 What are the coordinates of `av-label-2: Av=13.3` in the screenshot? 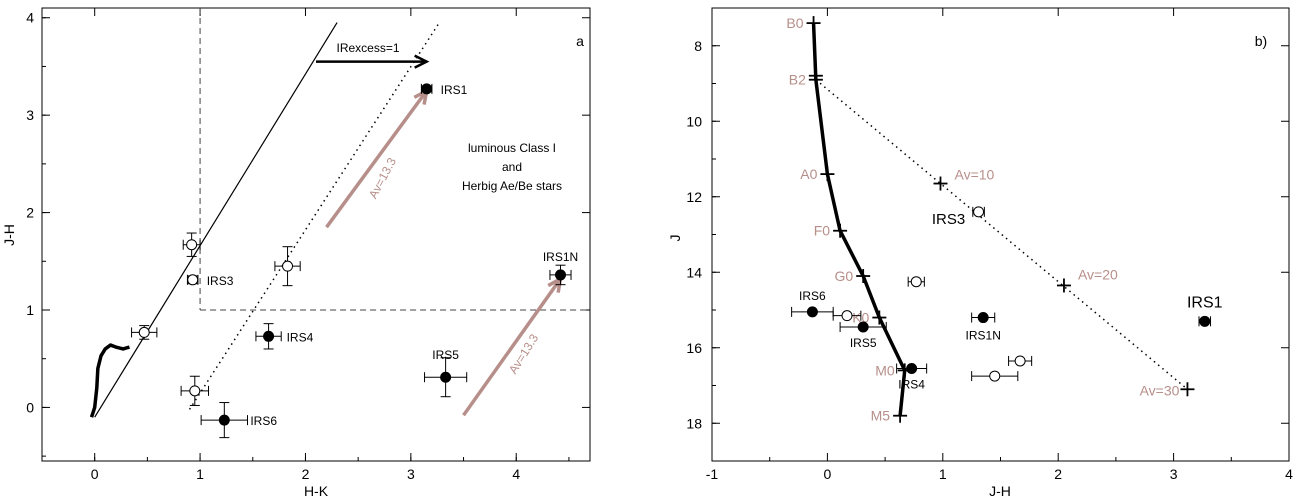 It's located at (523, 353).